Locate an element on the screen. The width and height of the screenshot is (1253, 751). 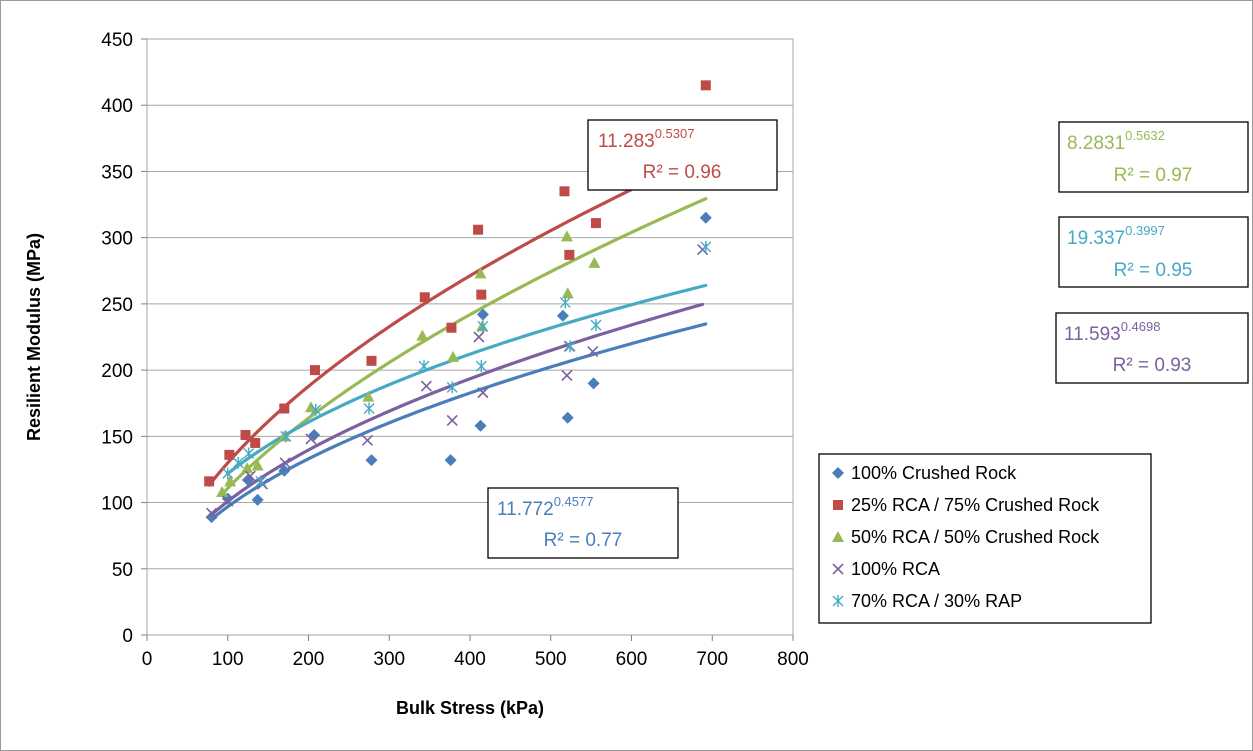
r-squared-label: R² = 0.97 is located at coordinates (1153, 175).